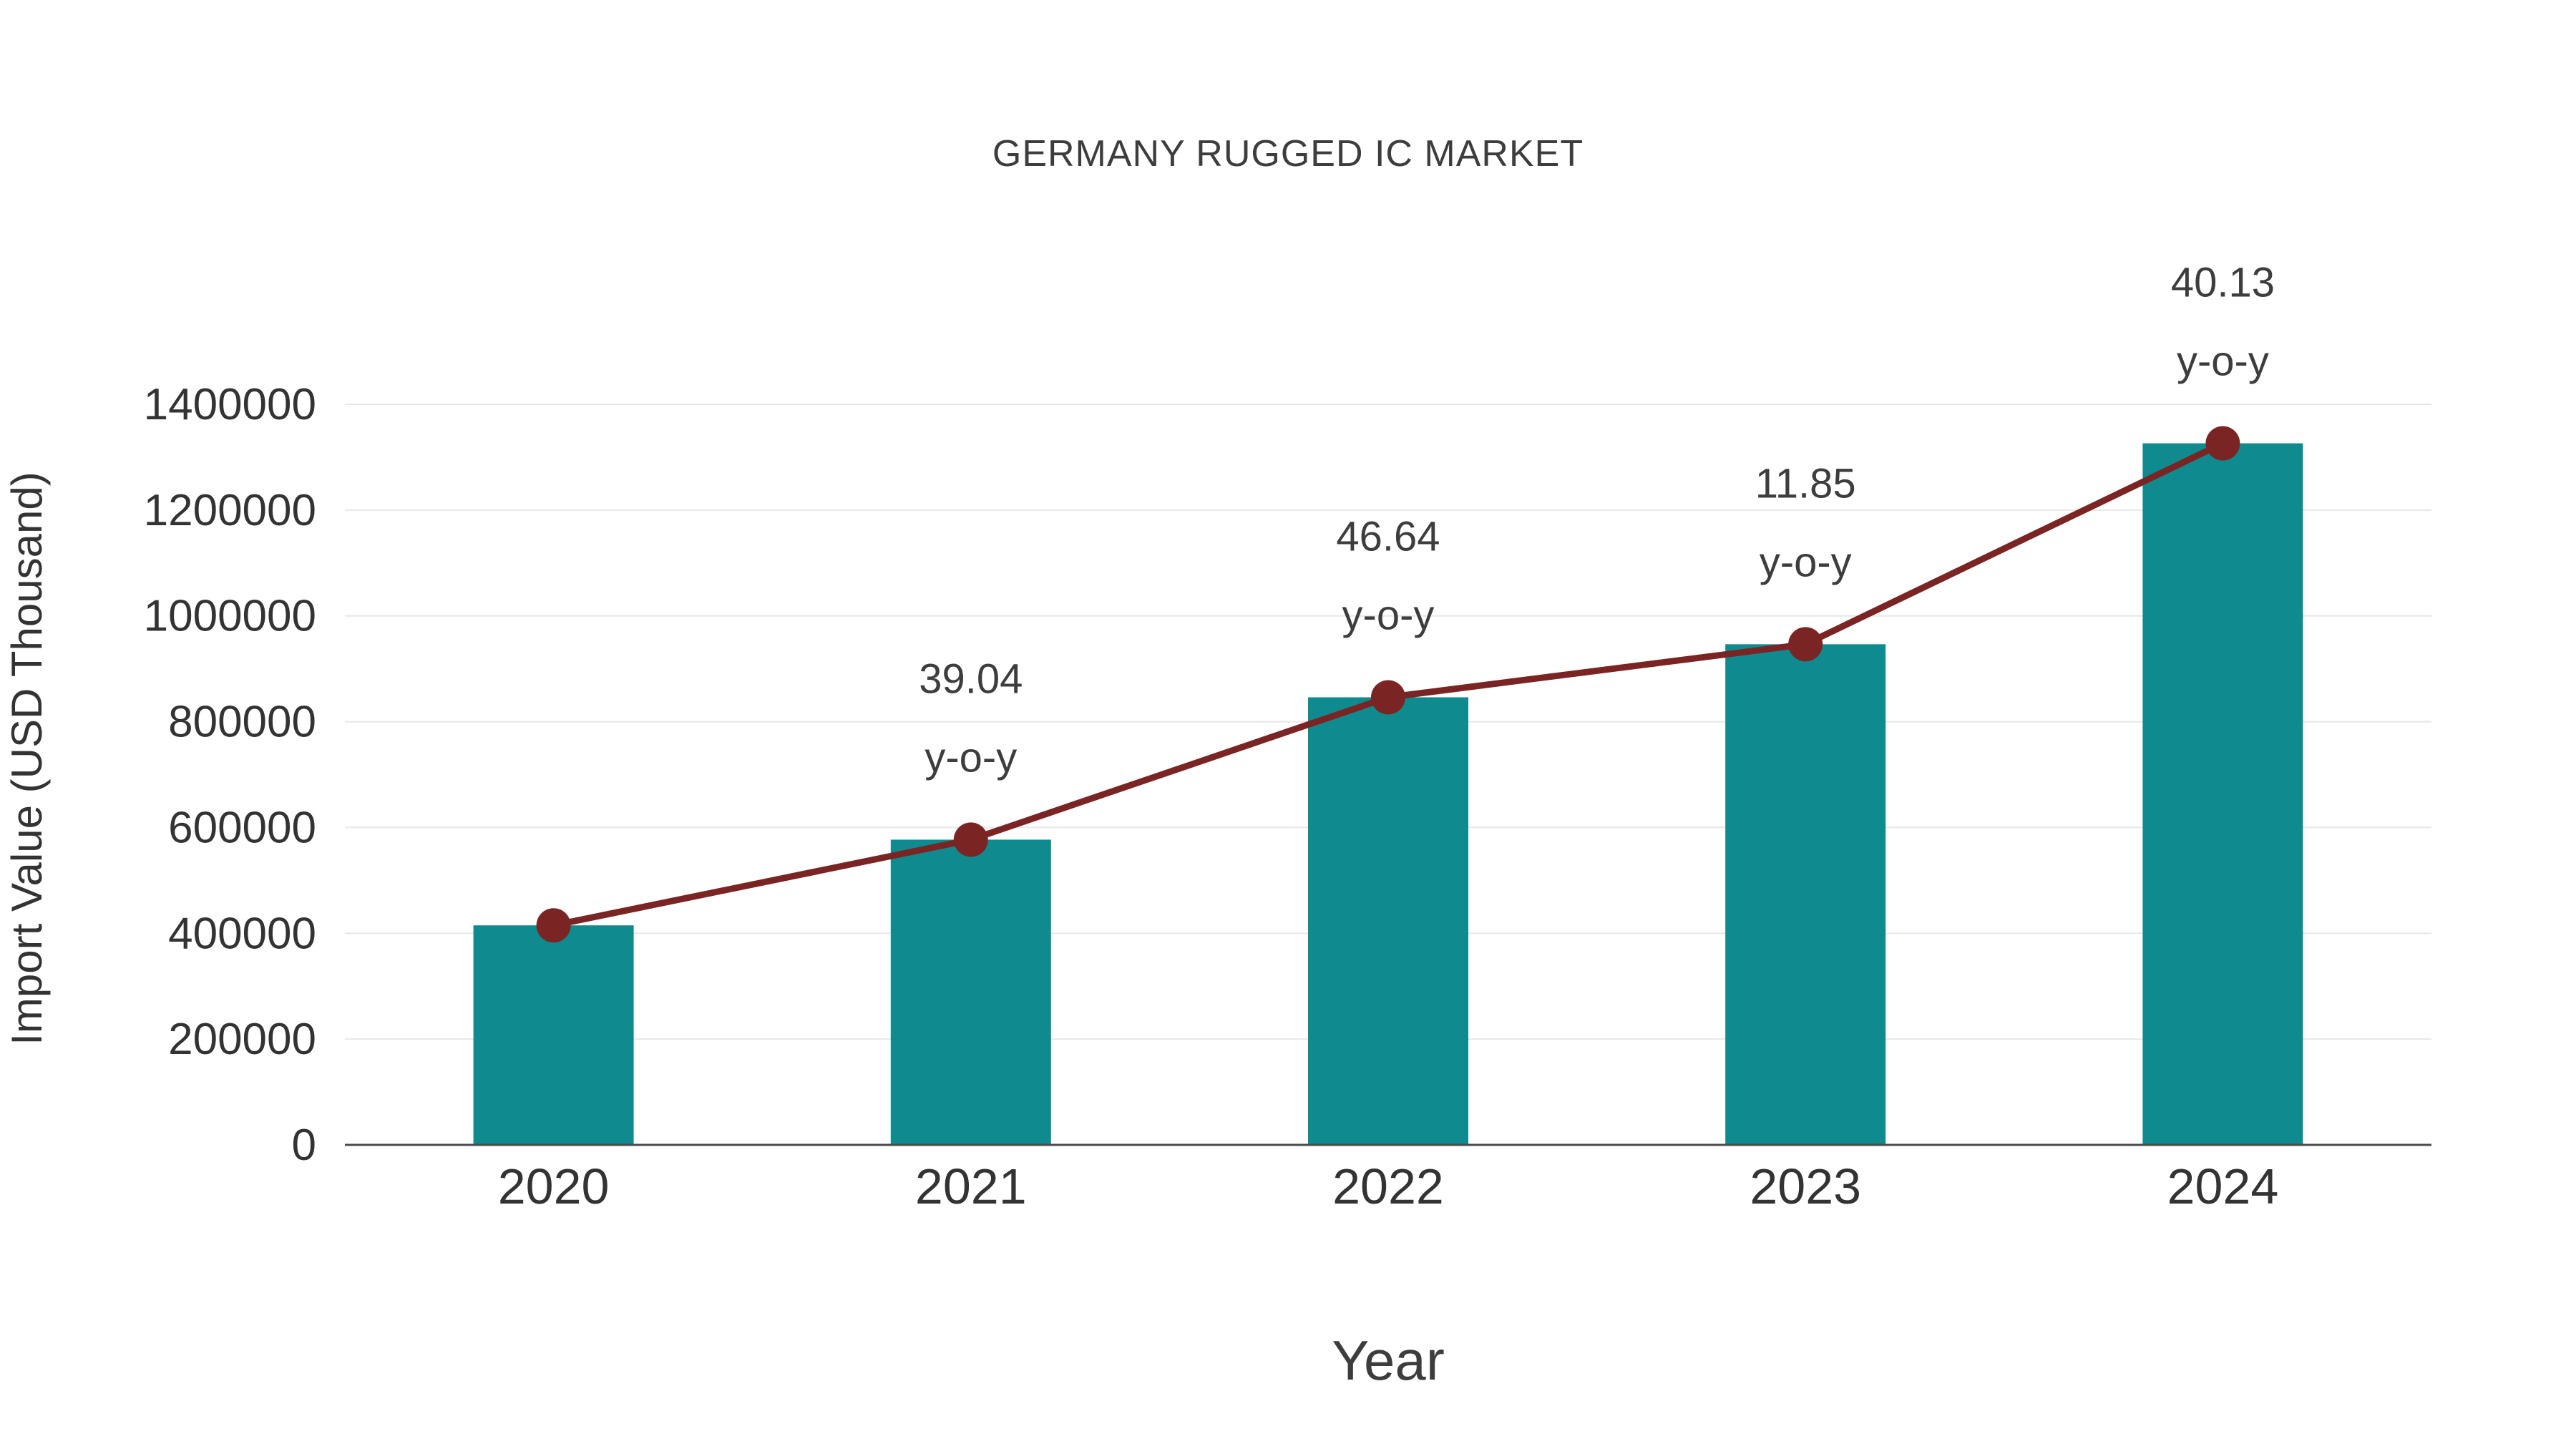 This screenshot has height=1449, width=2576. I want to click on x-axis-title: Year, so click(1388, 1360).